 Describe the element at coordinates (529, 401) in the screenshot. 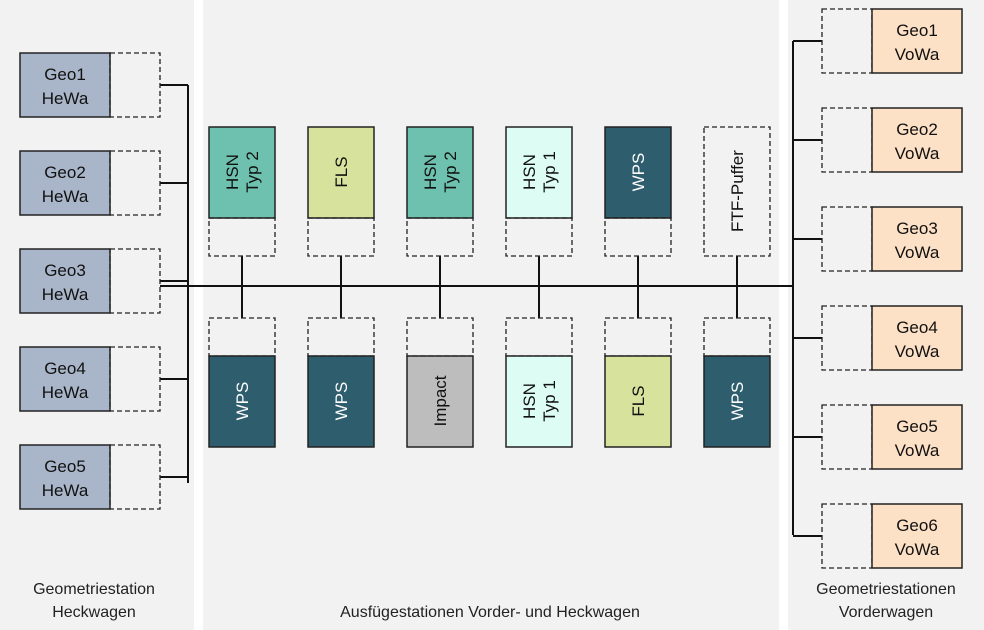

I see `bottom-station-label-line: HSN` at that location.